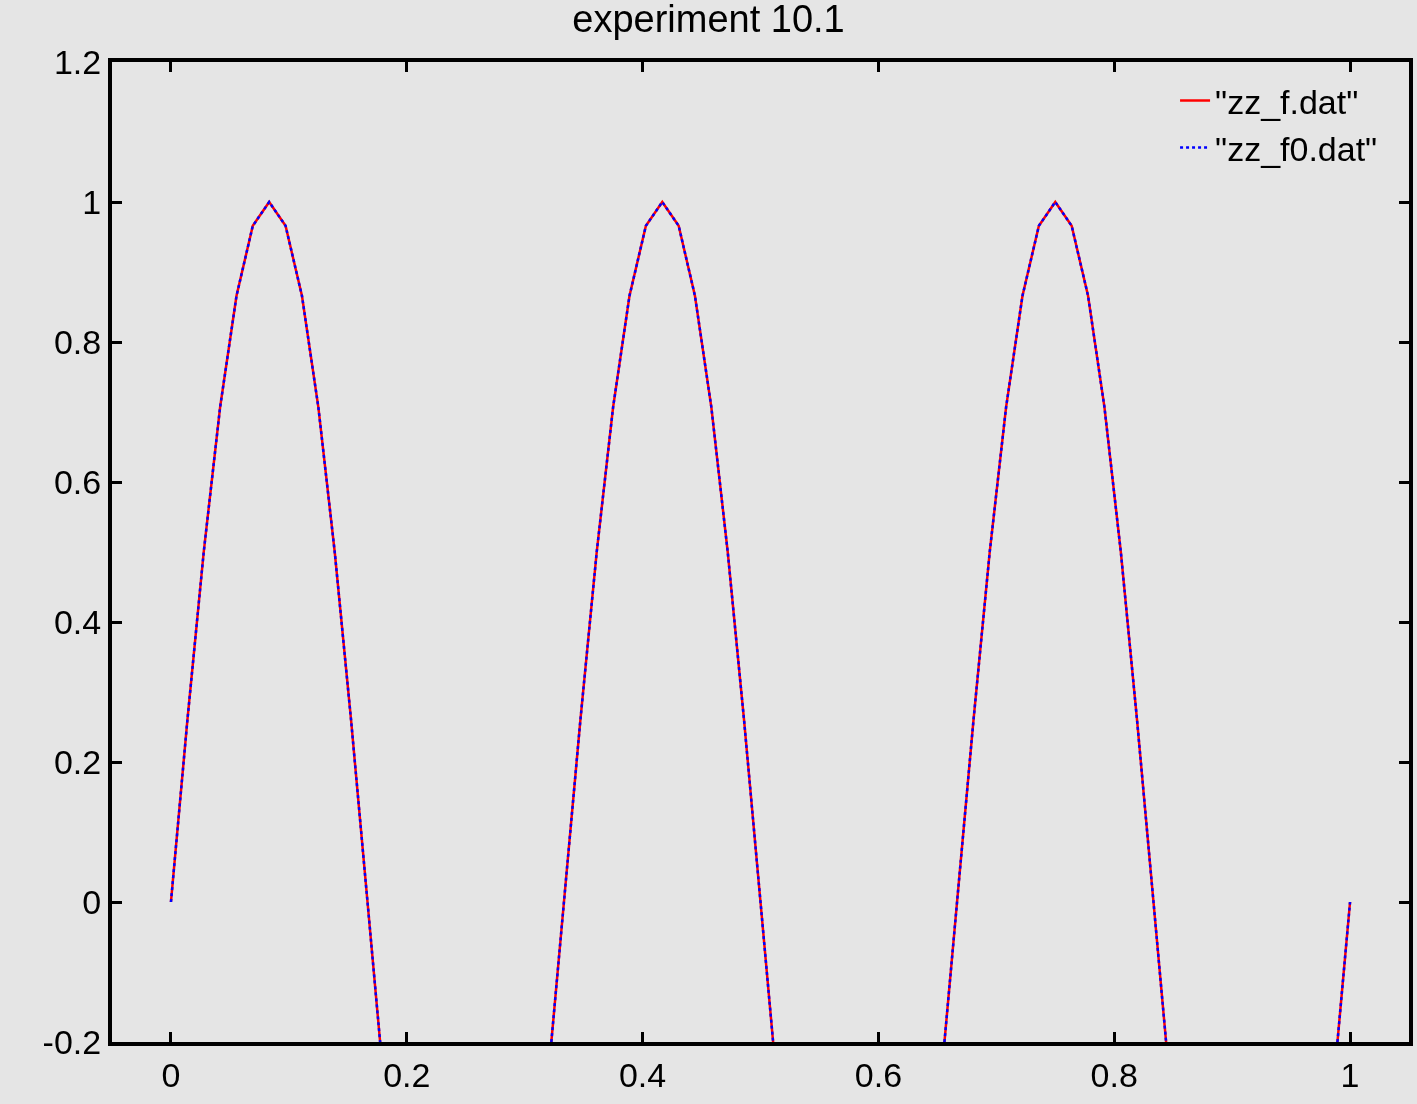  Describe the element at coordinates (72, 1041) in the screenshot. I see `y-tick-label: -0.2` at that location.